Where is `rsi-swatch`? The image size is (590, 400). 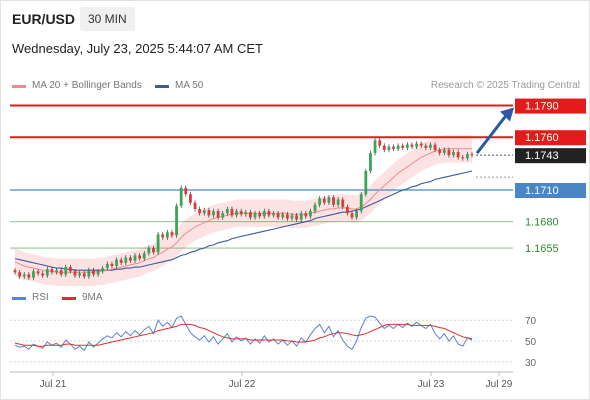
rsi-swatch is located at coordinates (19, 298).